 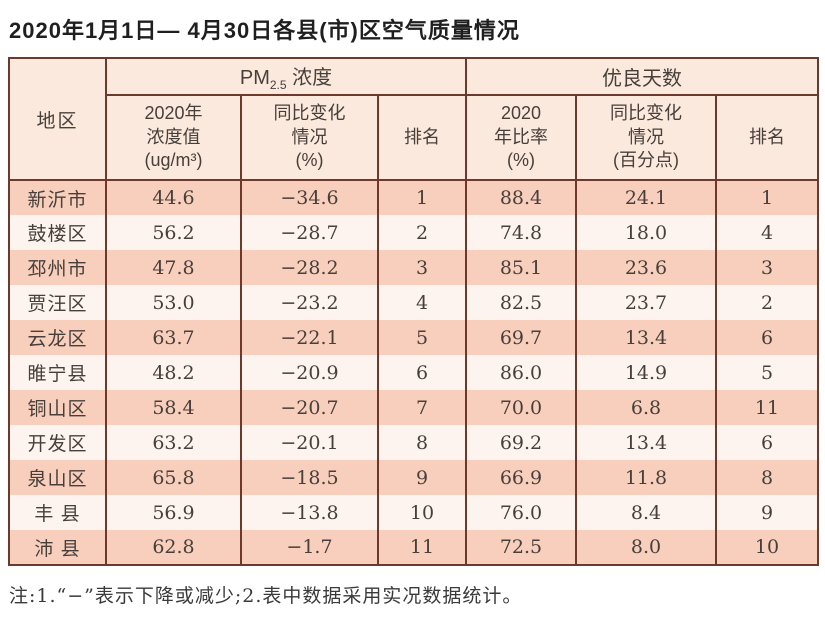 What do you see at coordinates (521, 267) in the screenshot?
I see `cell-good-ratio: 85.1` at bounding box center [521, 267].